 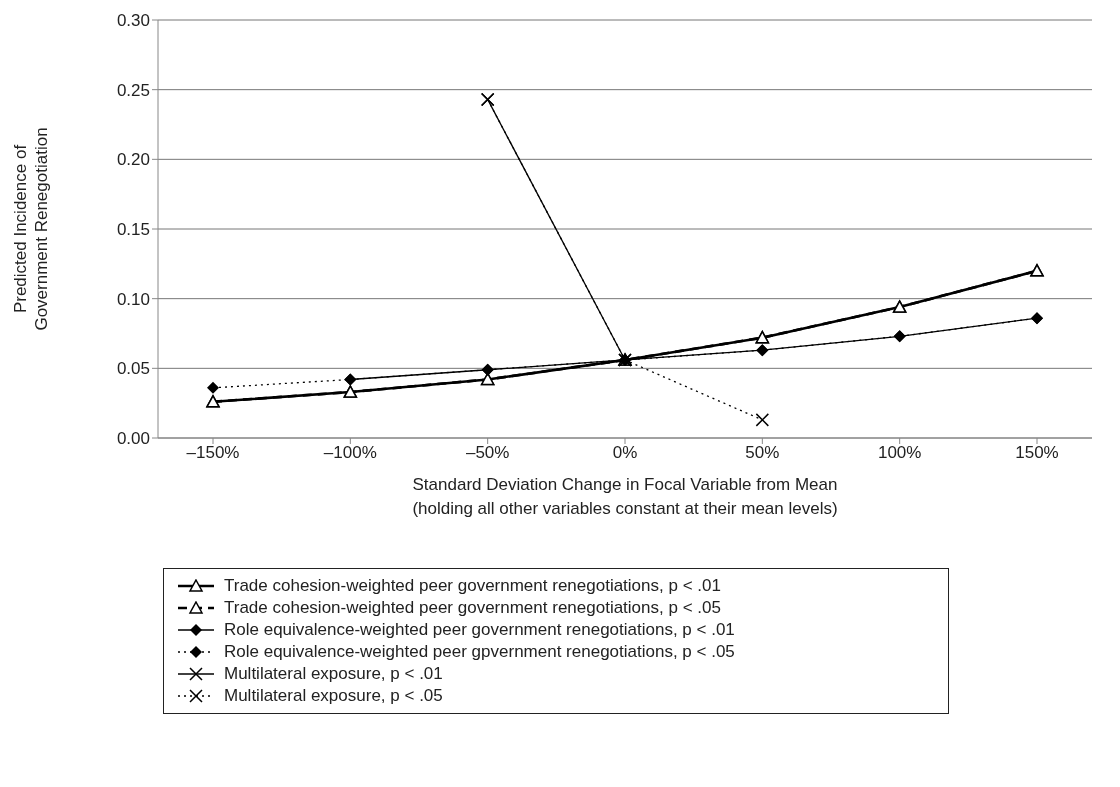 I want to click on y-tick-label: 0.10, so click(x=133, y=299).